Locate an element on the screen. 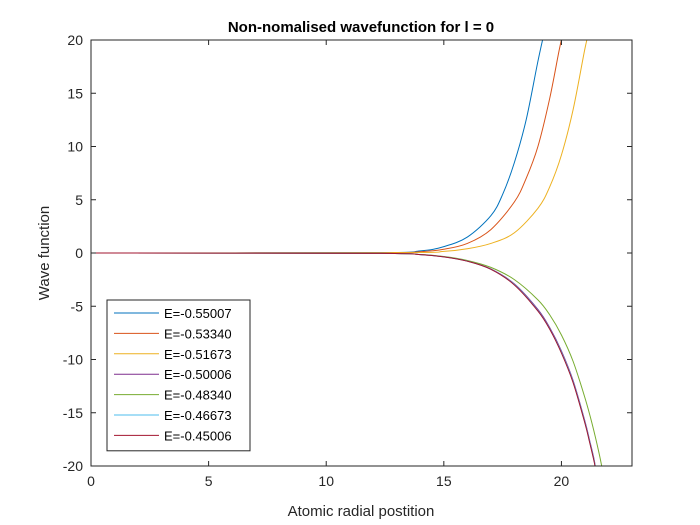 Image resolution: width=700 pixels, height=525 pixels. y-tick-label: 20 is located at coordinates (75, 40).